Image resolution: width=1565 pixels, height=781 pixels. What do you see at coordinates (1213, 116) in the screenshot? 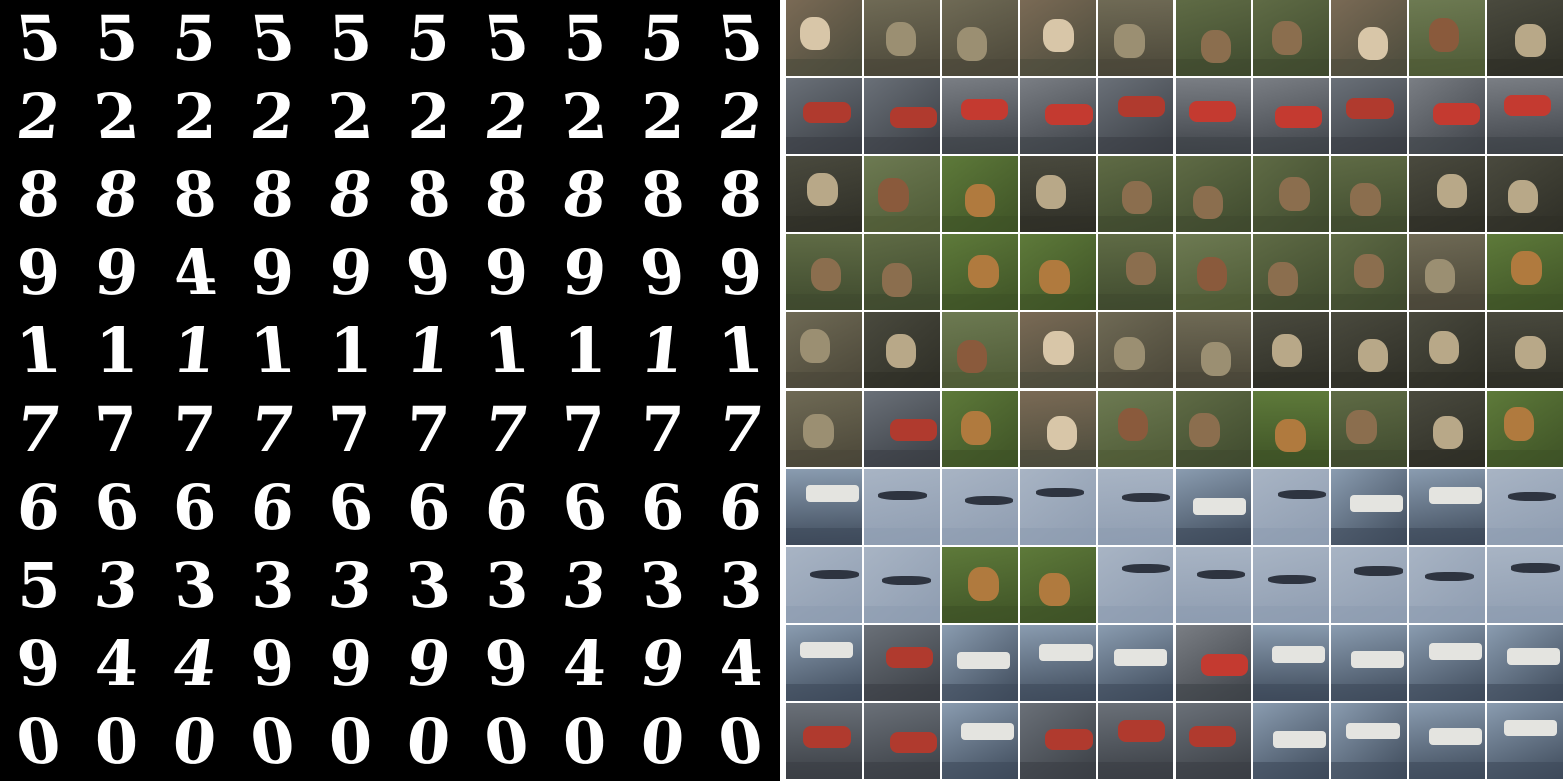
I see `photo-thumbnail-automobile` at bounding box center [1213, 116].